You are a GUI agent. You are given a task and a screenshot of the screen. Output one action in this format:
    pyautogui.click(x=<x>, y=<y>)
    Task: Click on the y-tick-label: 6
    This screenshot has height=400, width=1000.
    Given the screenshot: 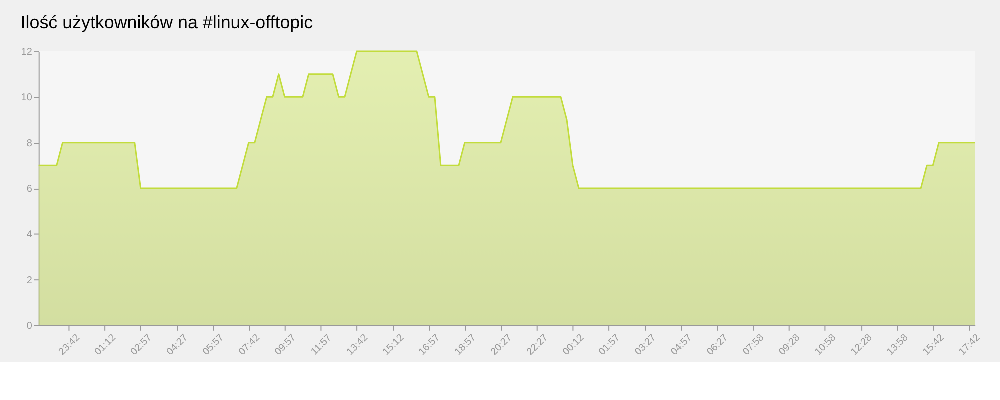 What is the action you would take?
    pyautogui.click(x=29, y=189)
    